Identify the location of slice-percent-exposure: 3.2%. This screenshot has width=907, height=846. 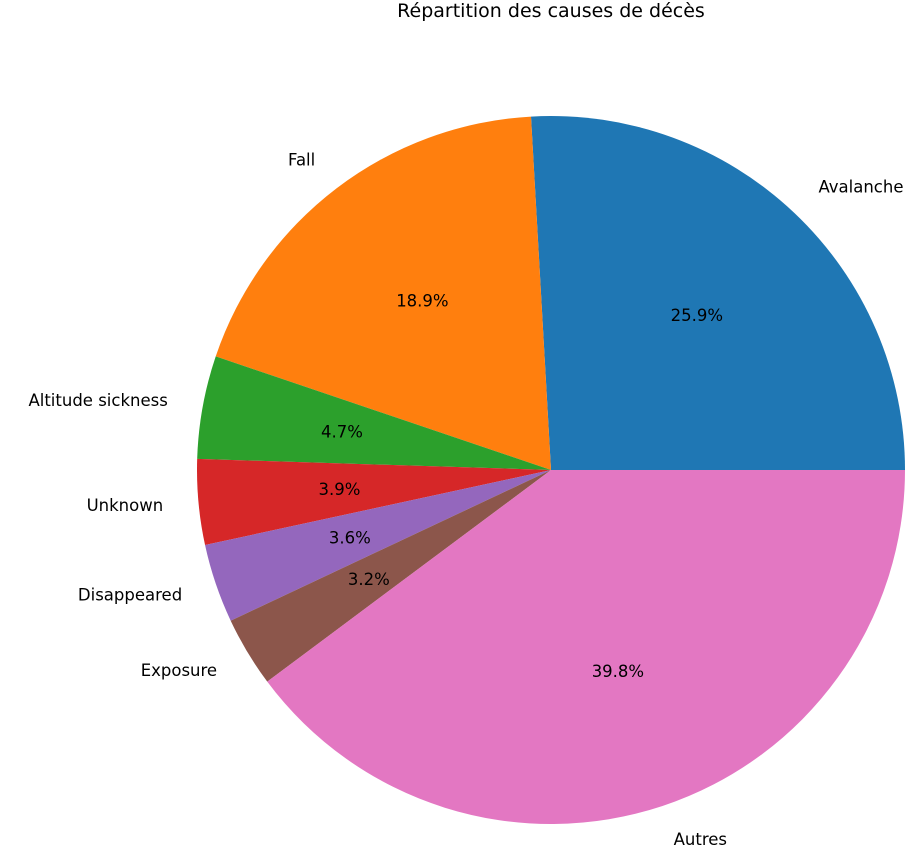
(369, 579).